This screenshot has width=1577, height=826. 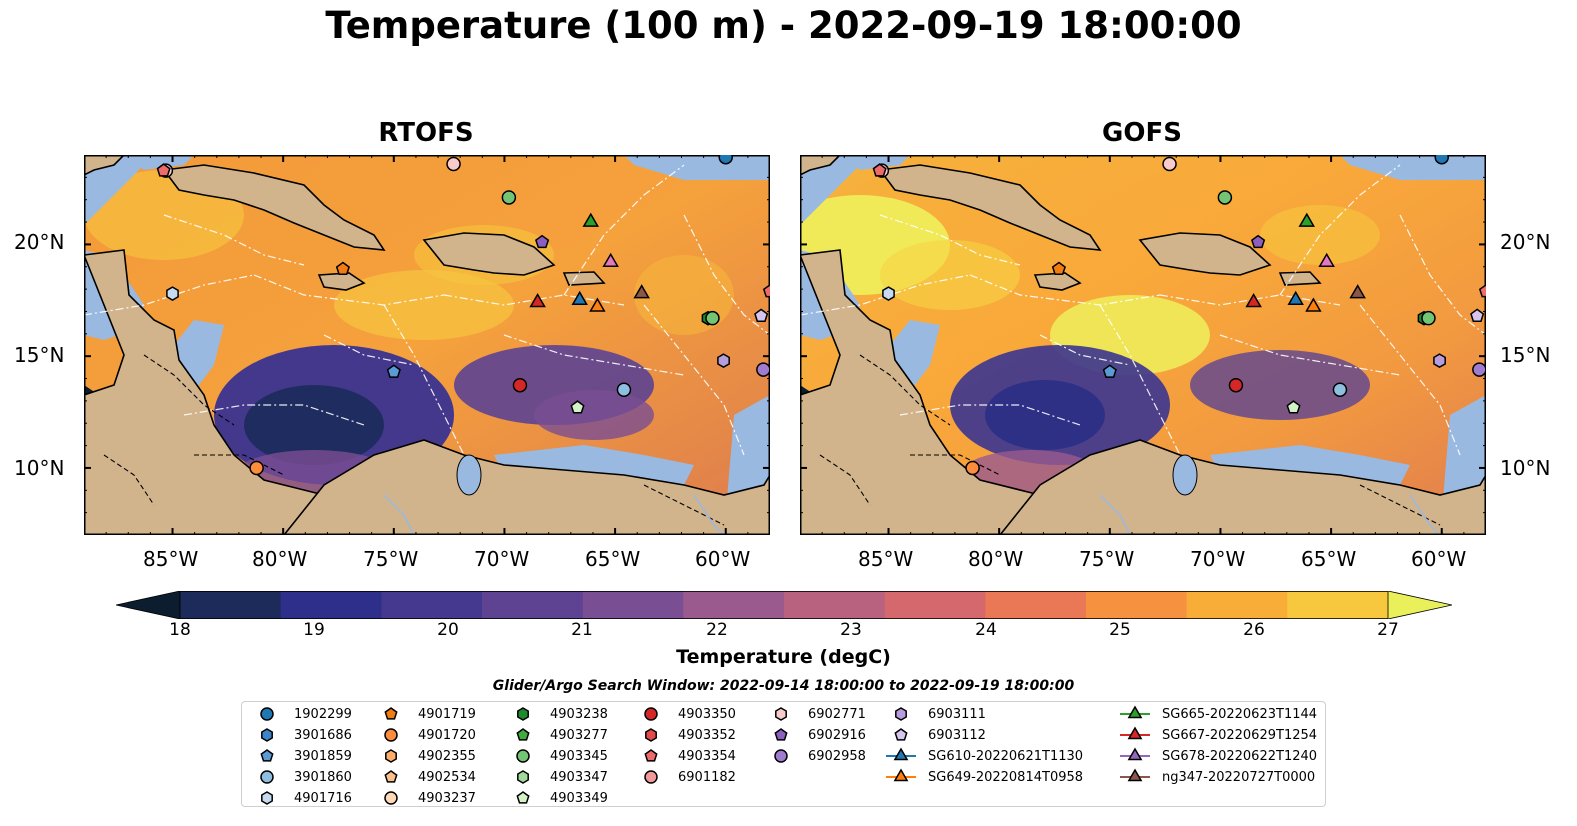 I want to click on legend-item: SG678-20220622T1240, so click(x=1217, y=756).